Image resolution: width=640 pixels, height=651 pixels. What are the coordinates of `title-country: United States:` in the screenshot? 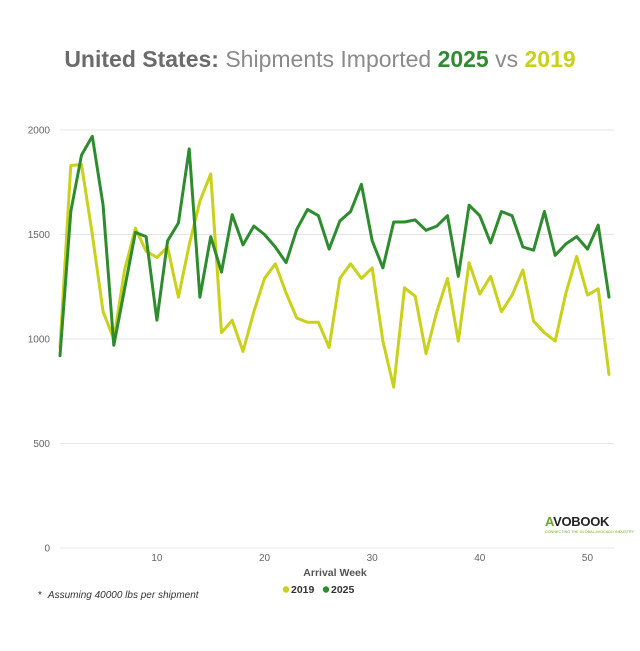 It's located at (141, 59).